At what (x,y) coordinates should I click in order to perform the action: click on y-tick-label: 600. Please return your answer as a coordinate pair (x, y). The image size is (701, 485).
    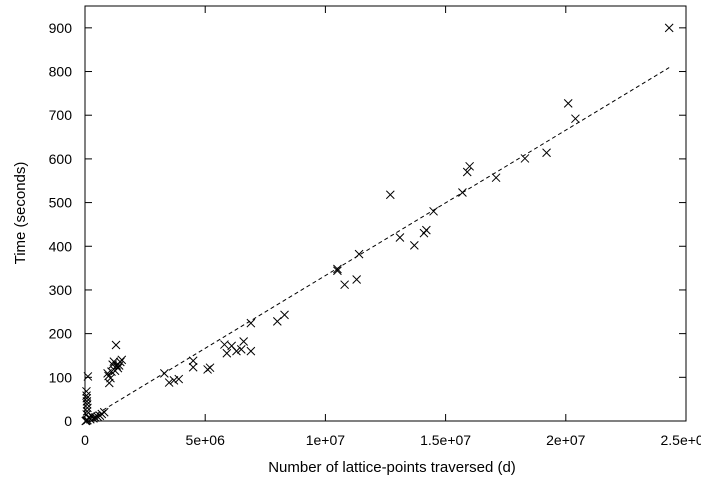
    Looking at the image, I should click on (61, 159).